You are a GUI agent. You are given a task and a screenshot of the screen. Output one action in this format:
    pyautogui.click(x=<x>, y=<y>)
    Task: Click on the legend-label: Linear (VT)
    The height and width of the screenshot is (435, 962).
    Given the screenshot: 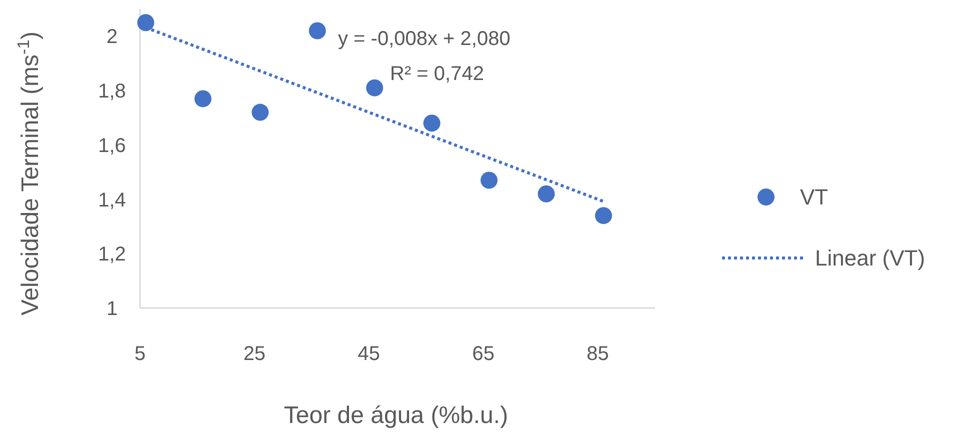 What is the action you would take?
    pyautogui.click(x=870, y=258)
    